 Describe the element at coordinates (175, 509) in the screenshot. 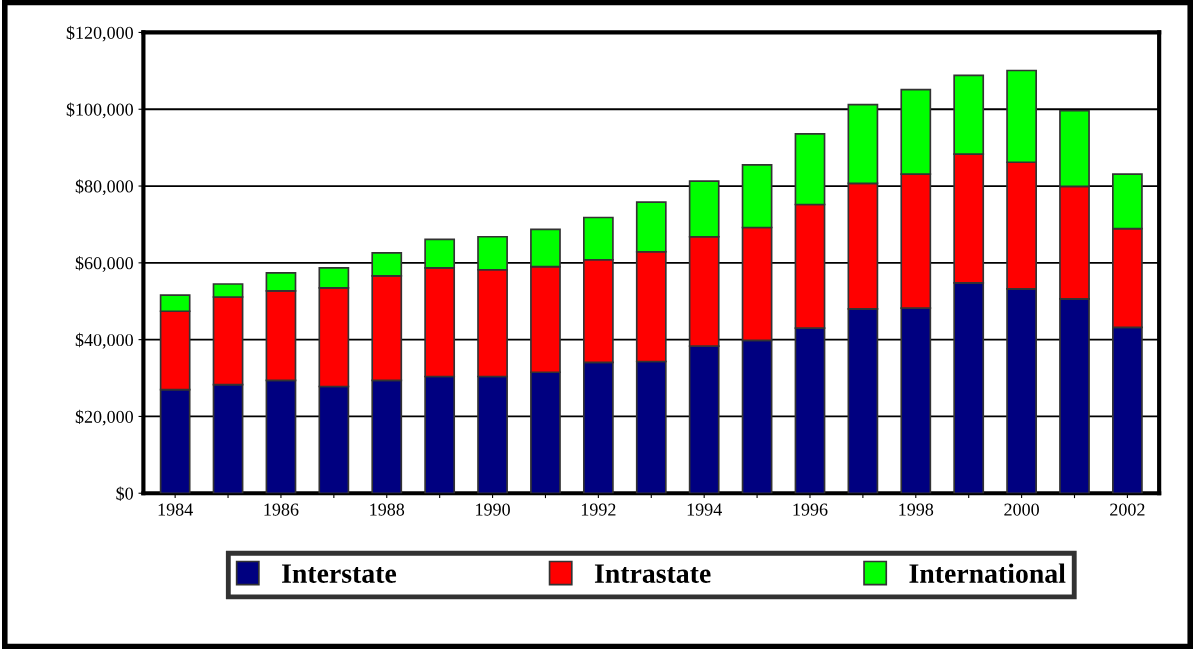

I see `x-tick-label: 1984` at that location.